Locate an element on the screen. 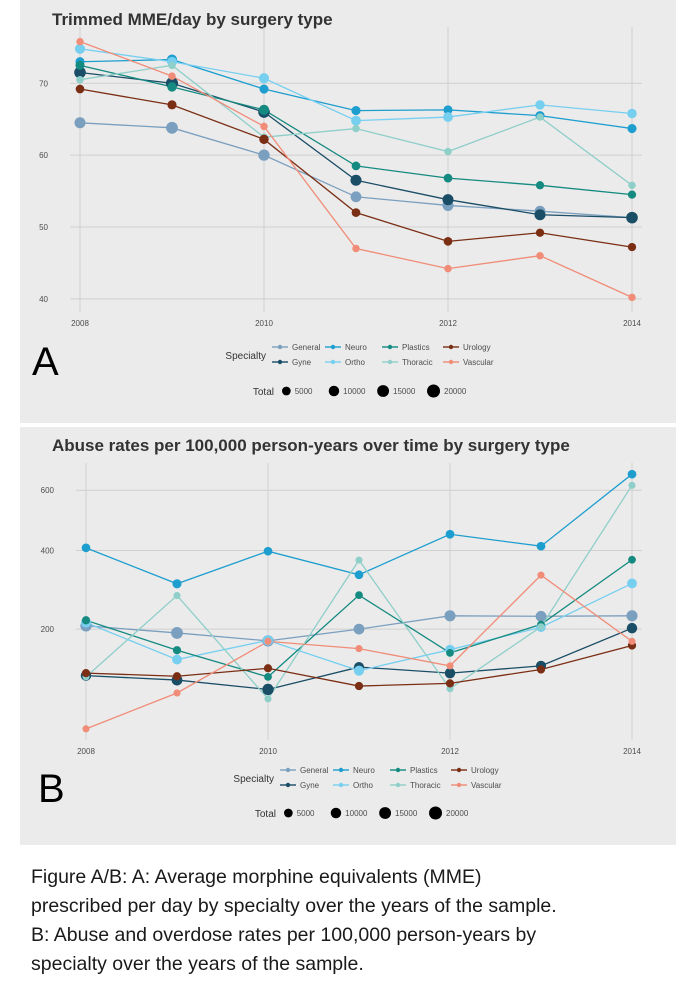 The image size is (695, 996). panel-a-label: A is located at coordinates (45, 362).